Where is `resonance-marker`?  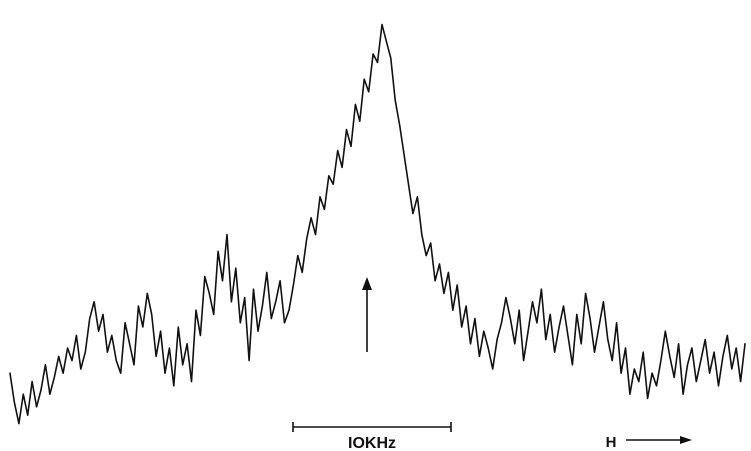 resonance-marker is located at coordinates (367, 314).